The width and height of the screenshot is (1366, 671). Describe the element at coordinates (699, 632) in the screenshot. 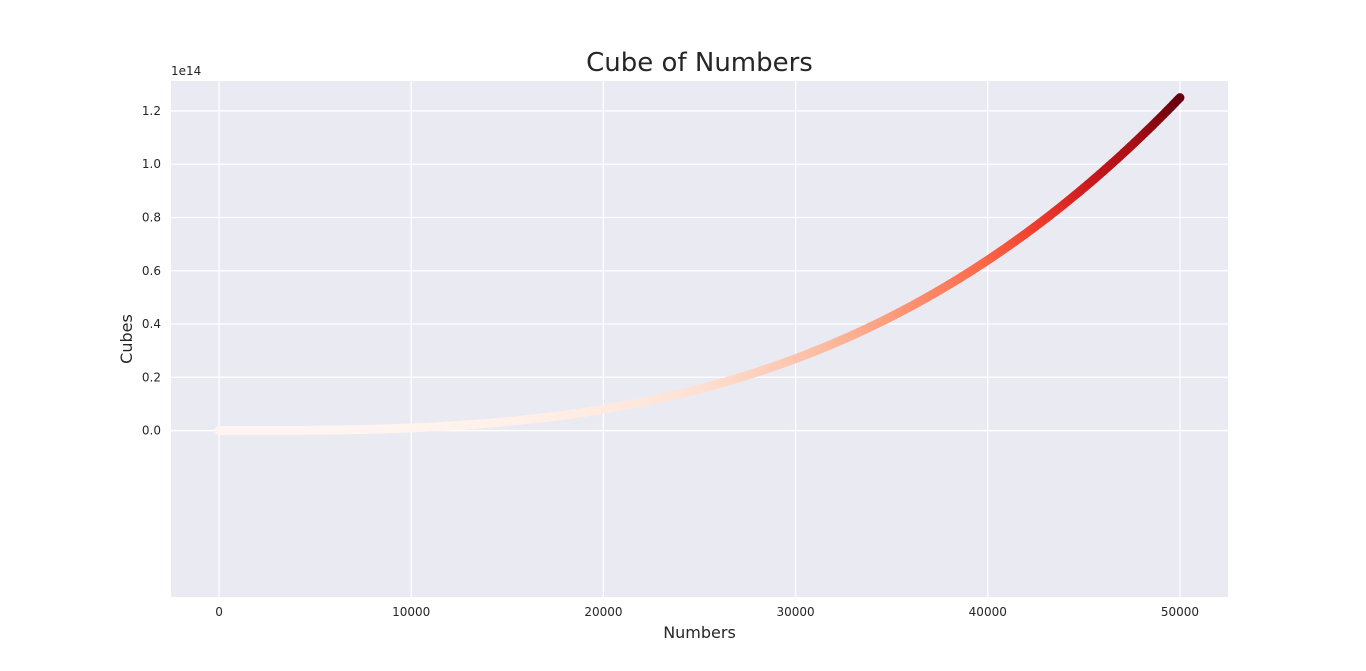

I see `x-axis-label: Numbers` at that location.